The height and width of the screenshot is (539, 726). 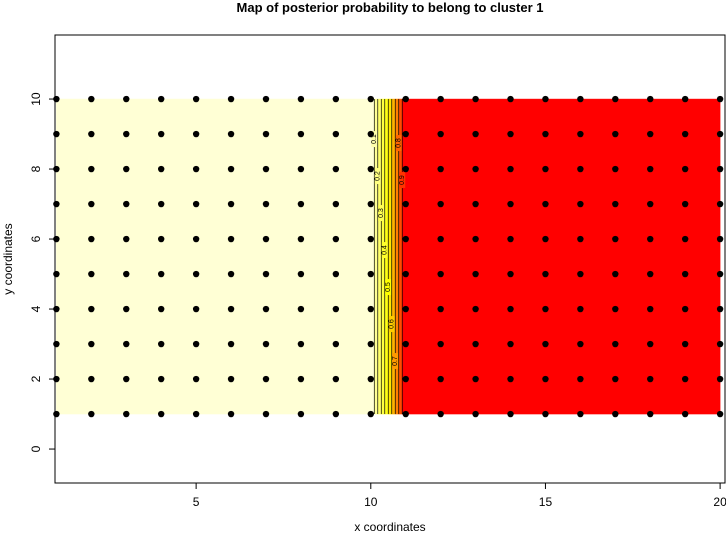 I want to click on contour-label: 0.4, so click(x=385, y=250).